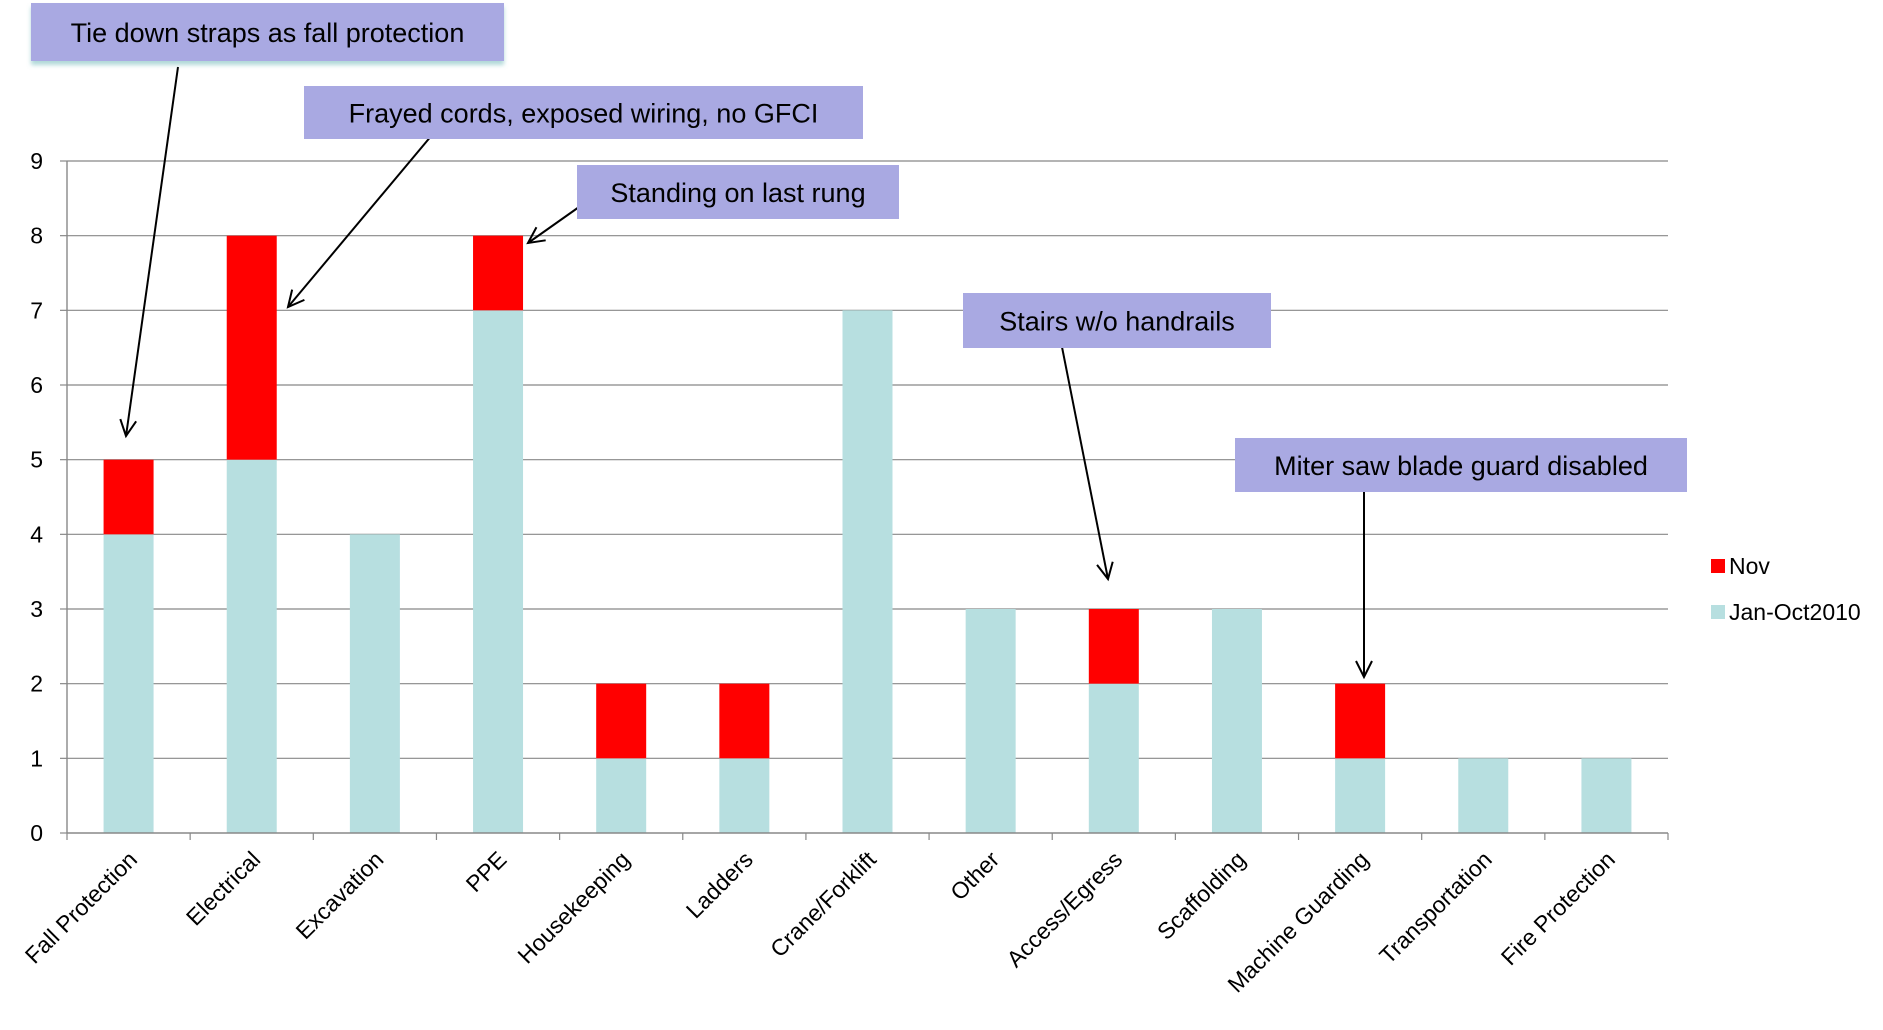 This screenshot has height=1030, width=1883. I want to click on annotation-text: Frayed cords, exposed wiring, no GFCI, so click(584, 114).